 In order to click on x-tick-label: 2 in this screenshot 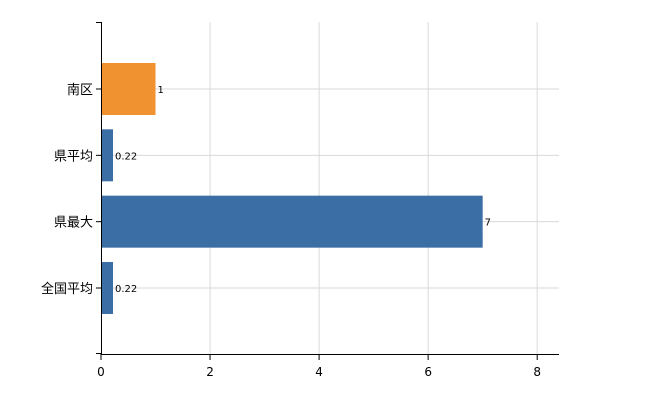, I will do `click(210, 372)`.